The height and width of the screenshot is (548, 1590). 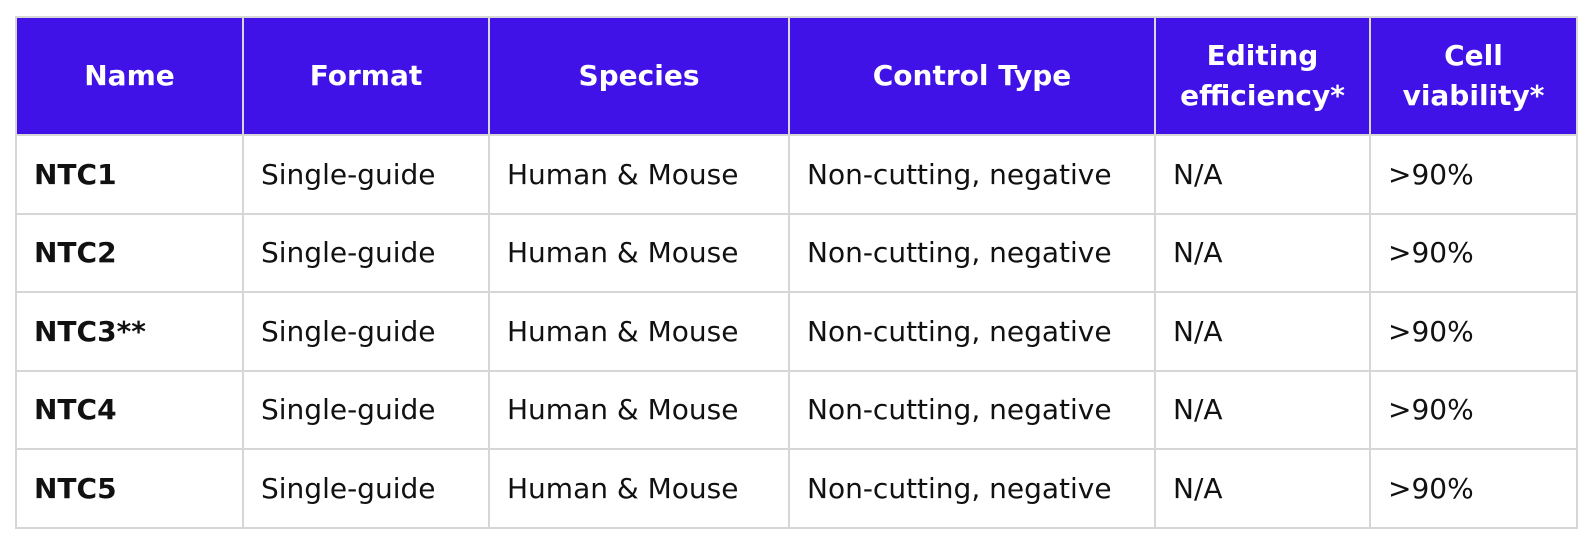 What do you see at coordinates (129, 331) in the screenshot?
I see `cell-name: NTC3**` at bounding box center [129, 331].